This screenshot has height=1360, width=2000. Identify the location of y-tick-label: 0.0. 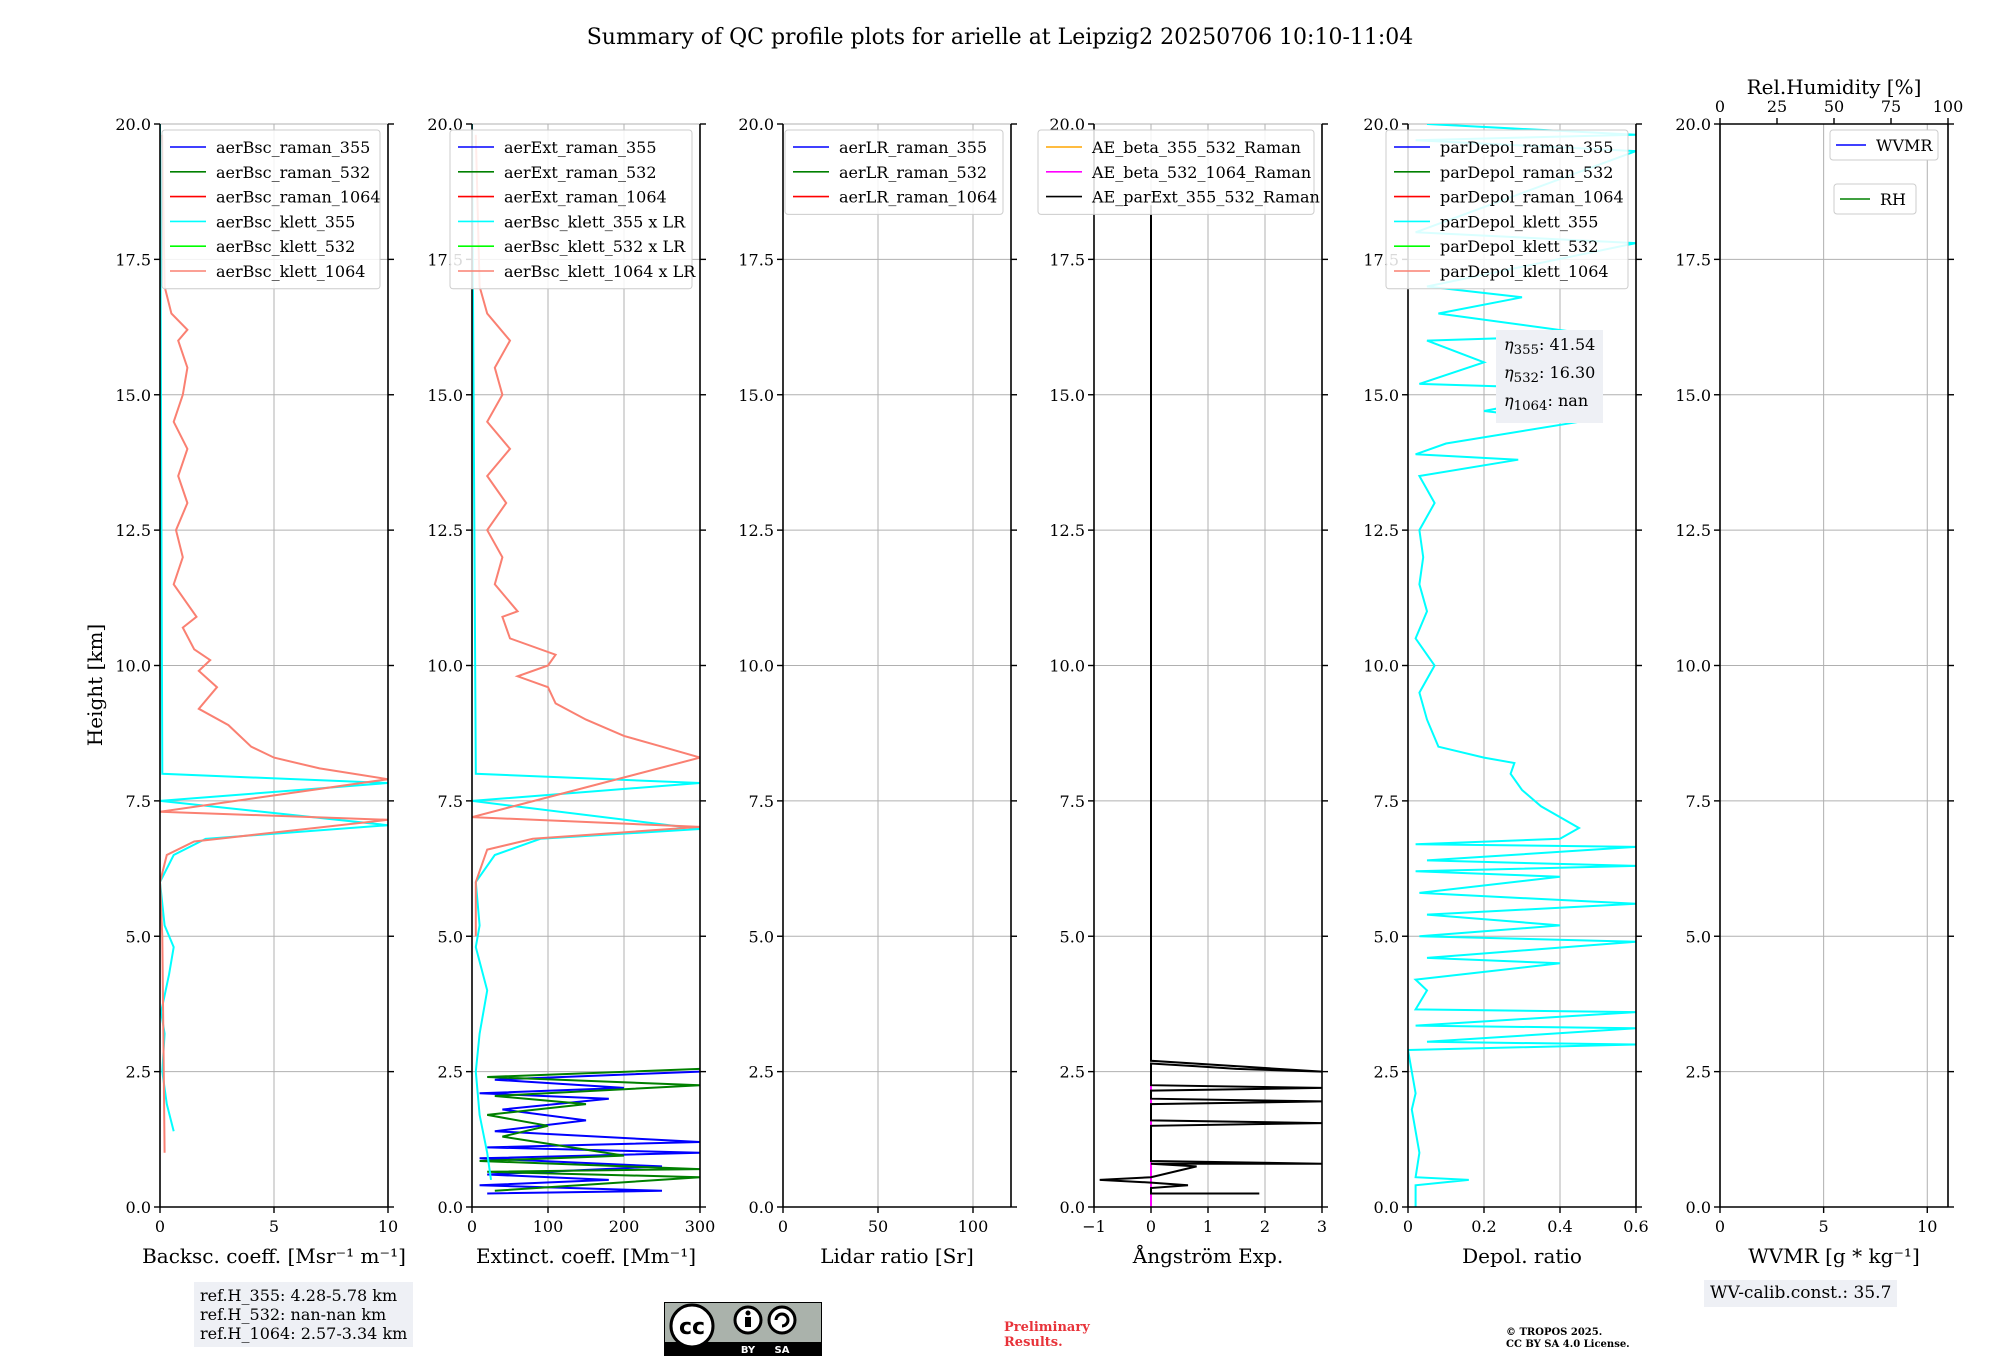
(138, 1207).